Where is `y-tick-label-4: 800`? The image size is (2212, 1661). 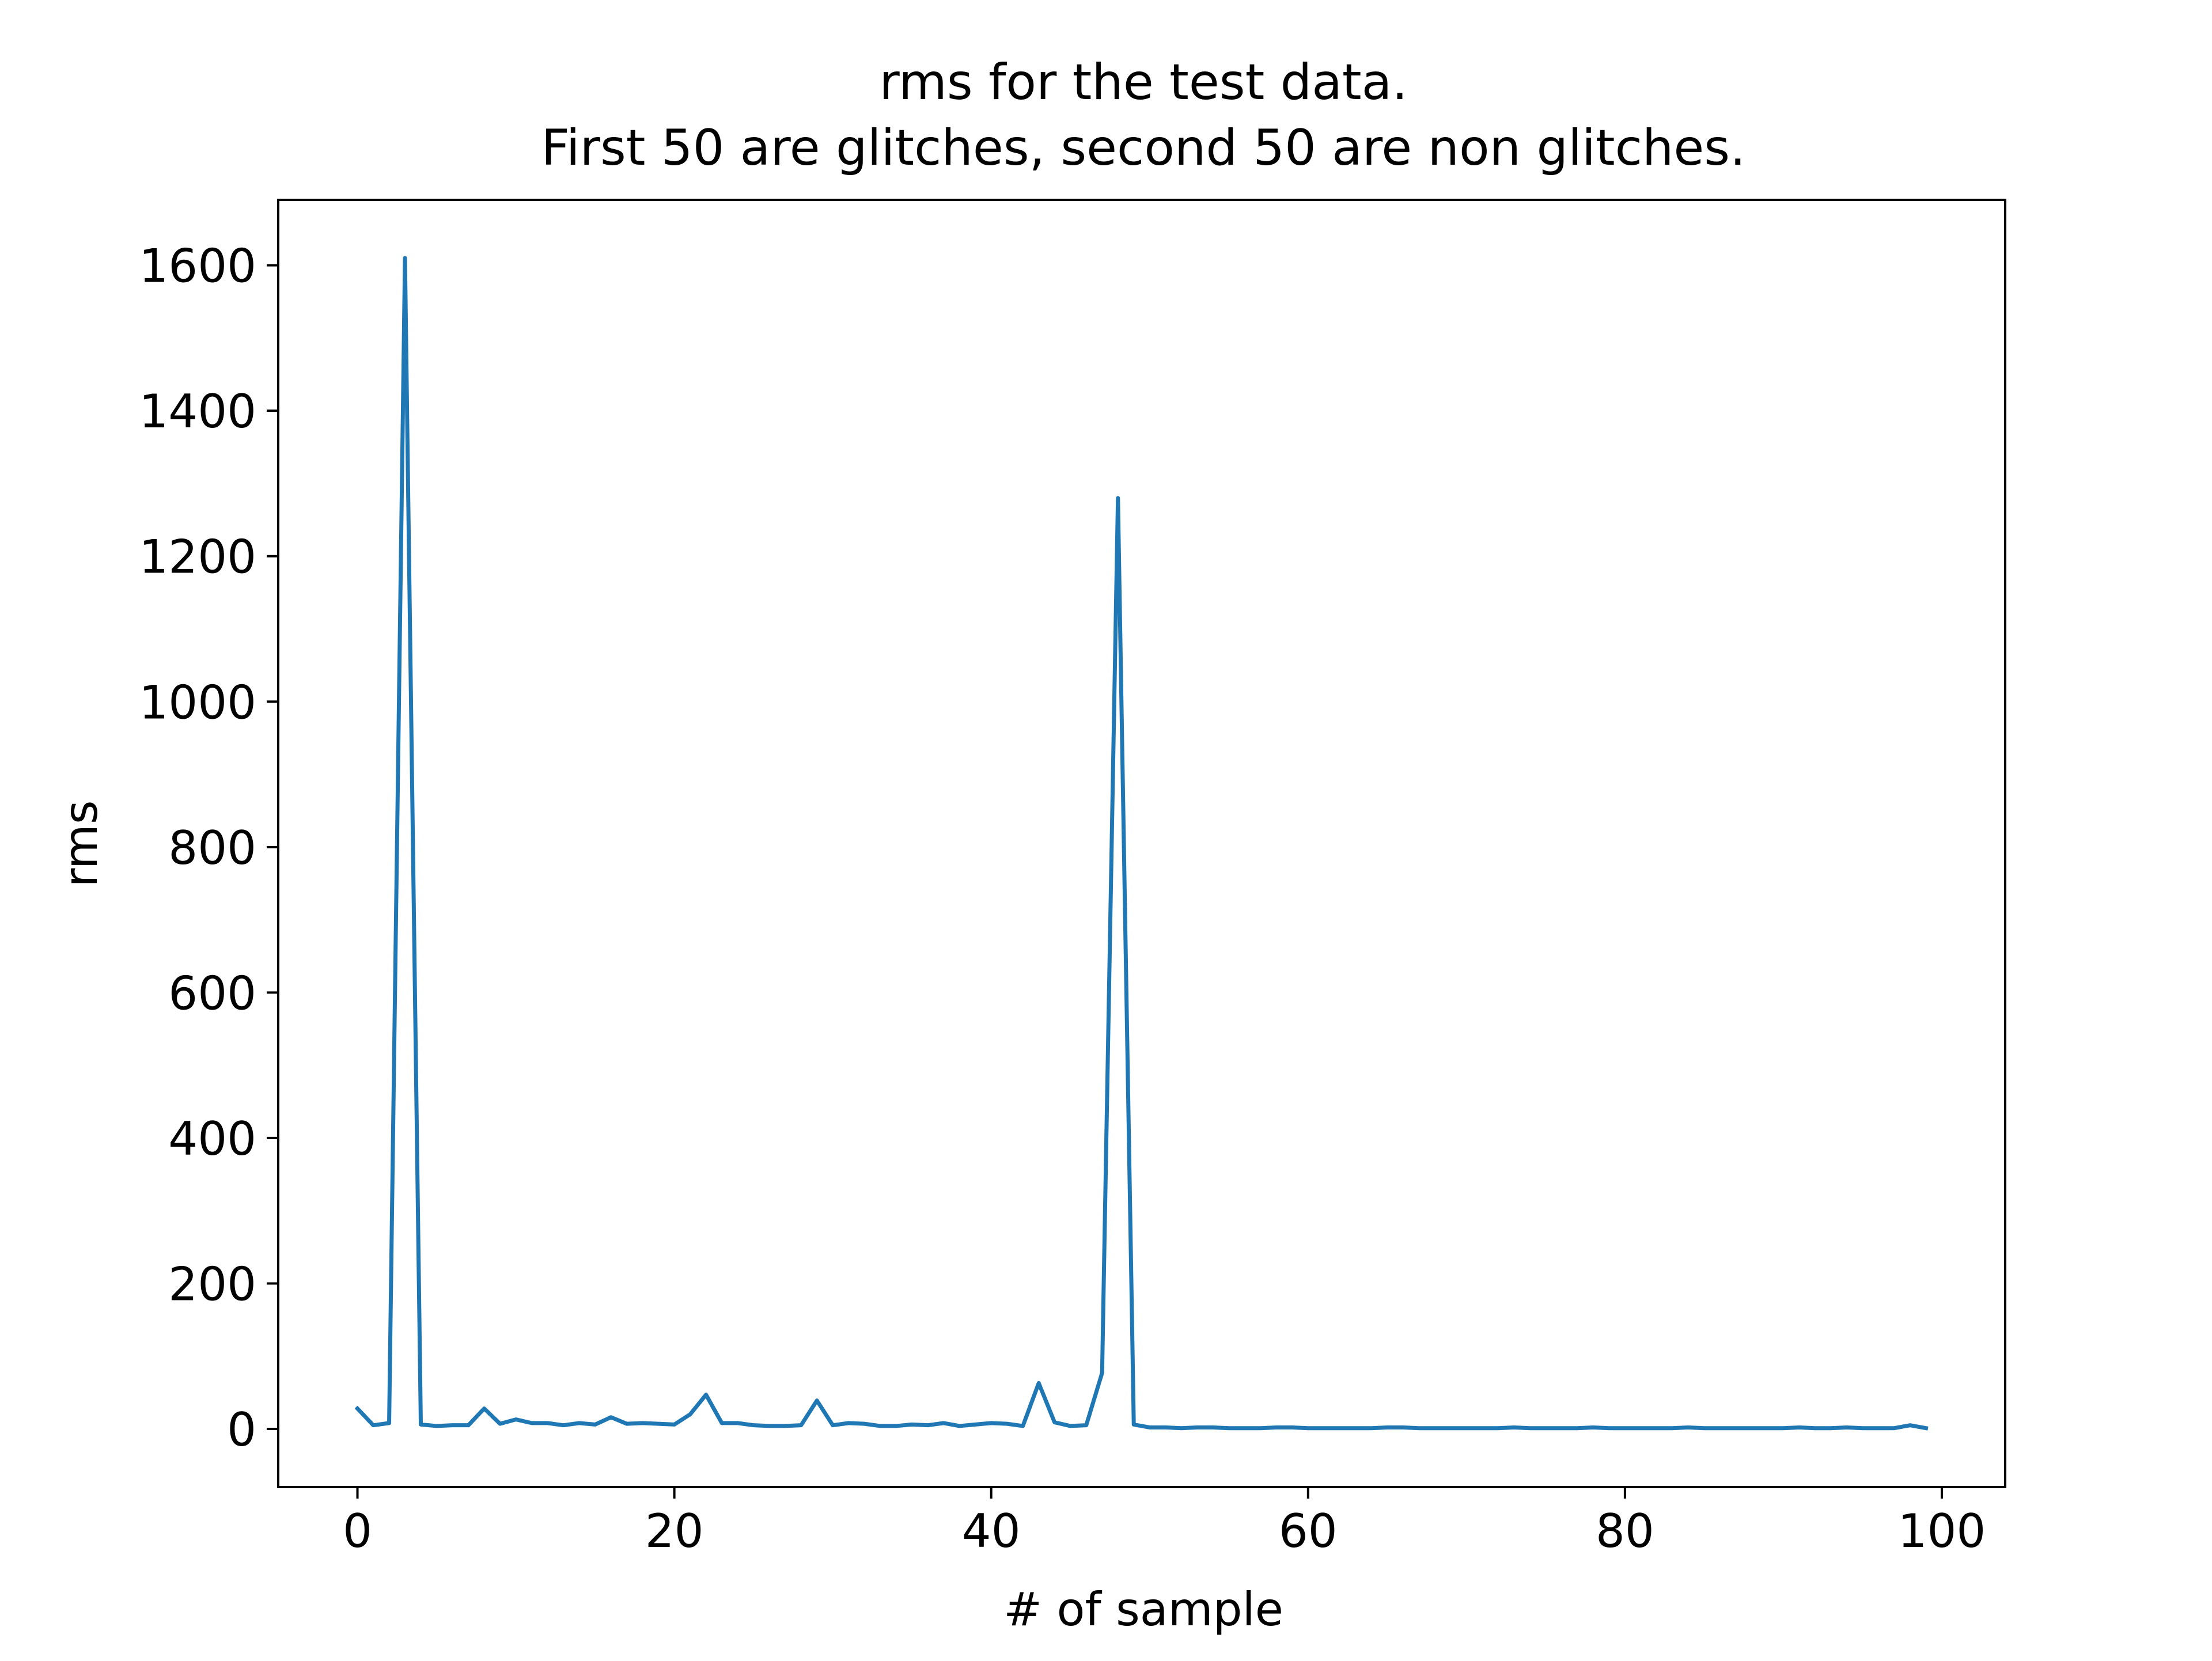
y-tick-label-4: 800 is located at coordinates (212, 848).